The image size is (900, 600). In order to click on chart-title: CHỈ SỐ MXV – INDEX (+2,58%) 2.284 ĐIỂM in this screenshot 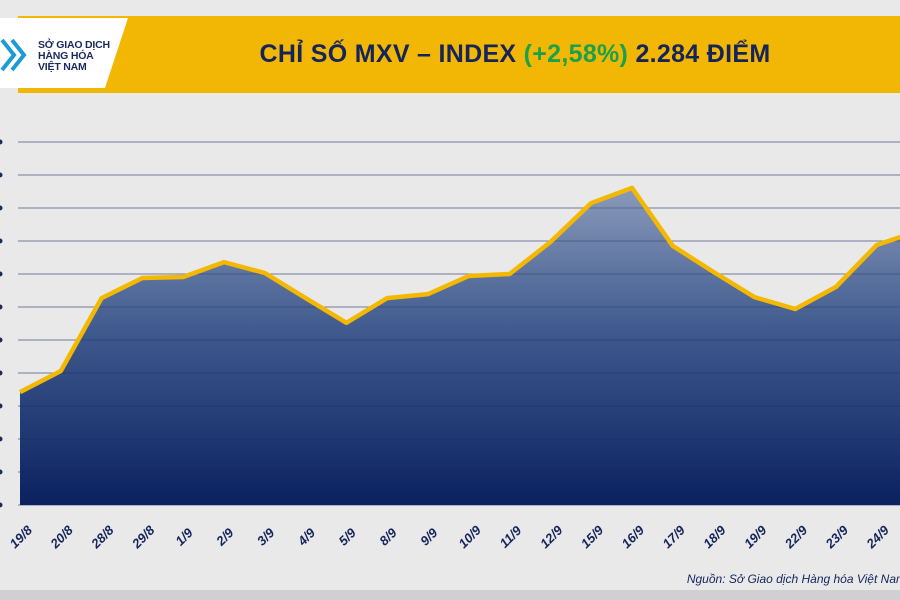, I will do `click(515, 54)`.